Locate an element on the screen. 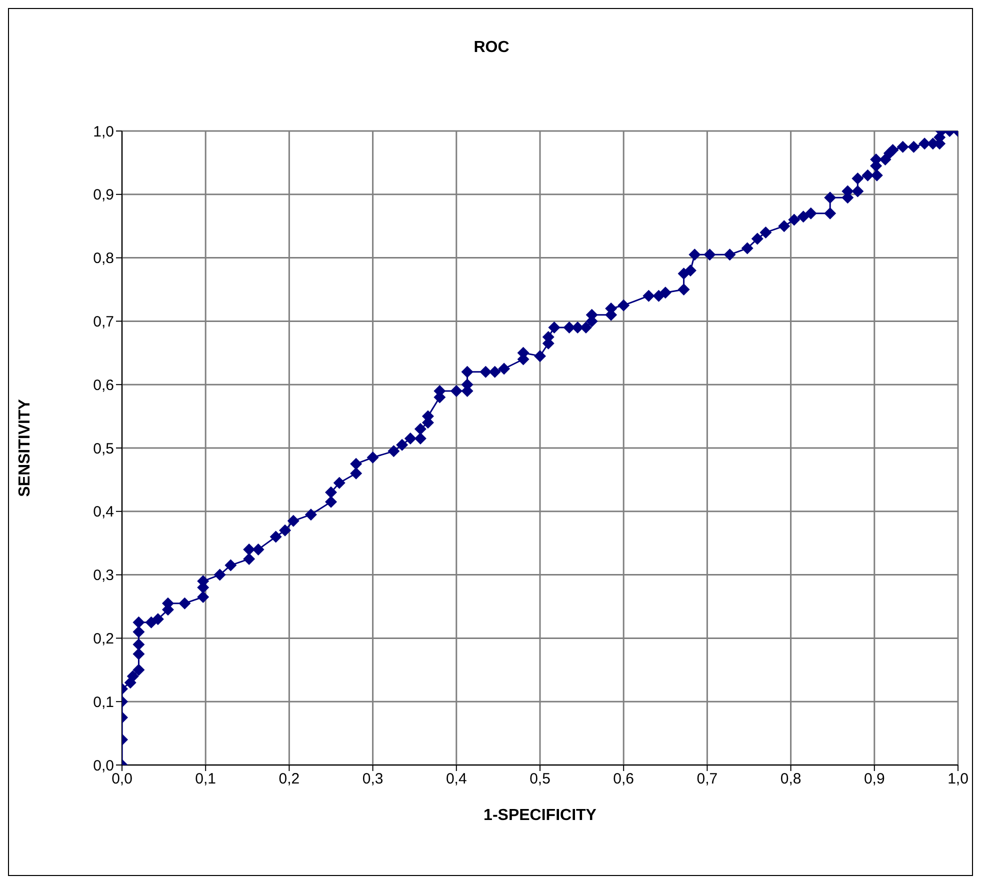 This screenshot has width=981, height=884. x-tick-label: 0,9 is located at coordinates (874, 779).